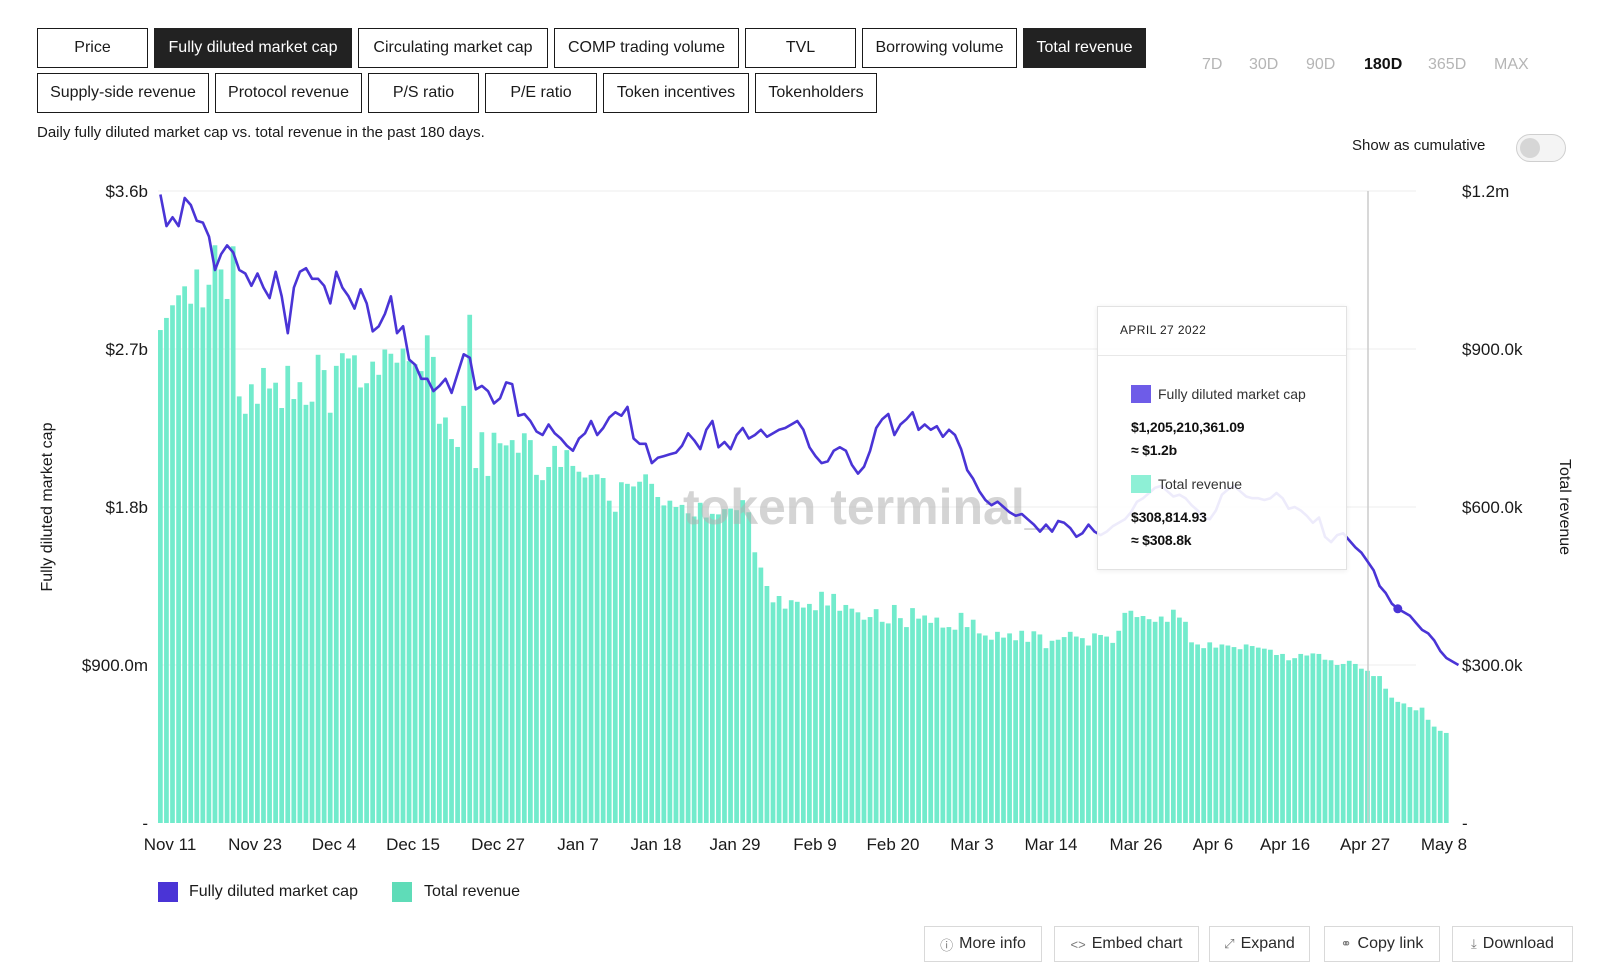  I want to click on tab-price: Price, so click(92, 48).